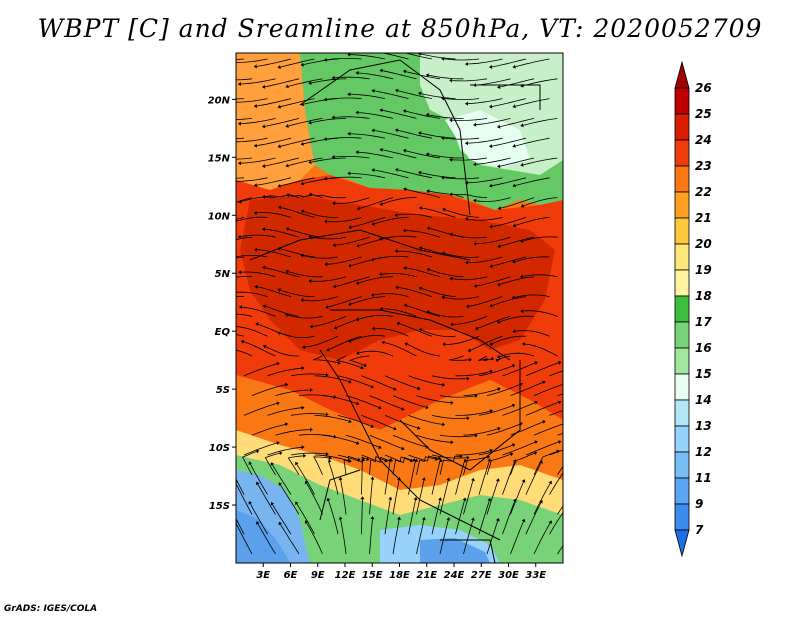  I want to click on colorbar-label: 17, so click(703, 322).